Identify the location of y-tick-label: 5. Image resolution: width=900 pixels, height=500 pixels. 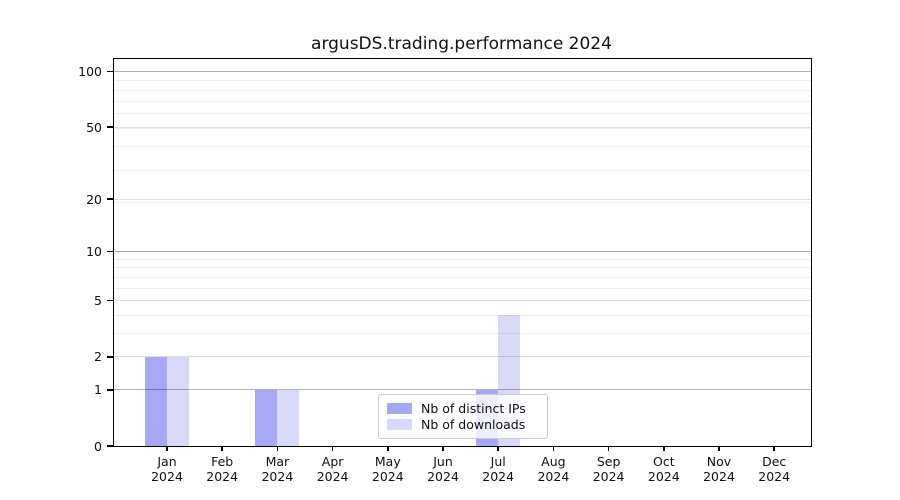
(98, 301).